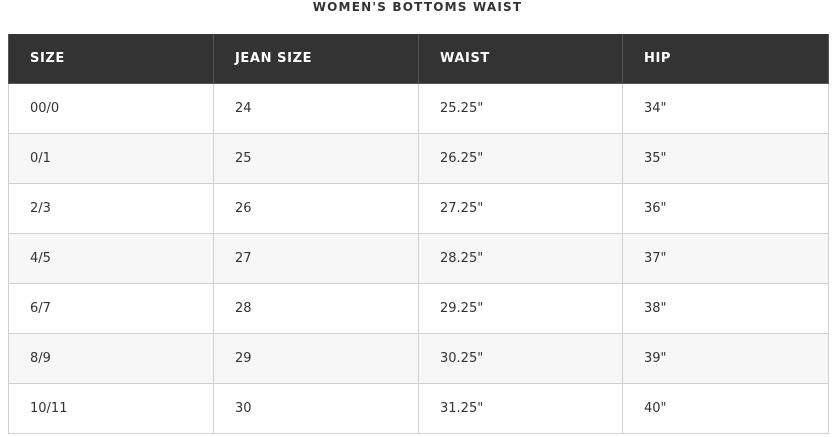  I want to click on cell-size: 0/1, so click(111, 158).